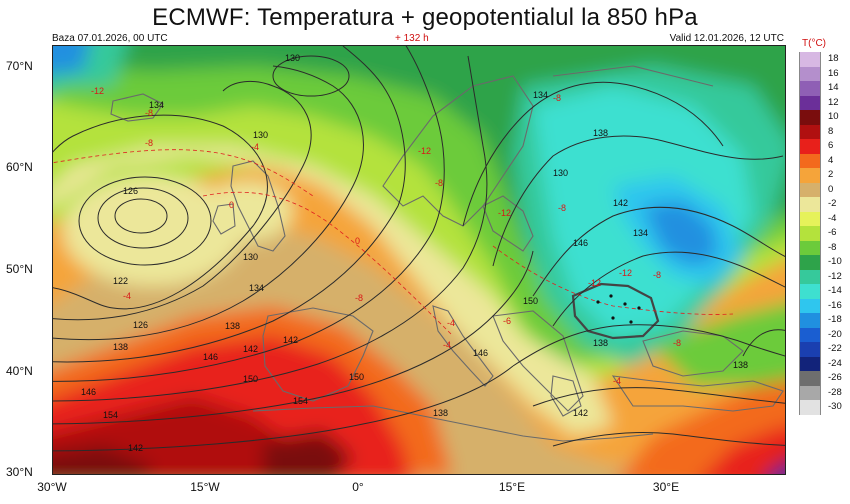 This screenshot has width=850, height=504. What do you see at coordinates (745, 450) in the screenshot?
I see `temp-zone-se-plus6` at bounding box center [745, 450].